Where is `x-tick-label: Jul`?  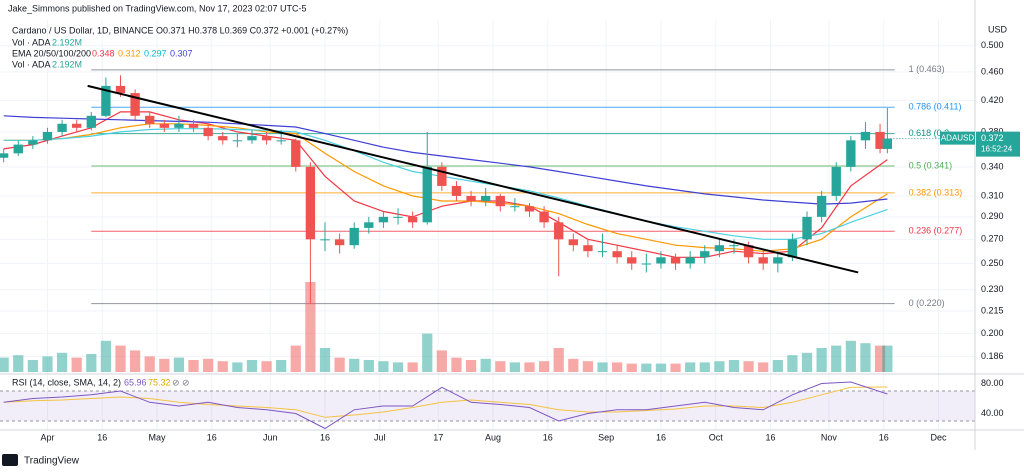
x-tick-label: Jul is located at coordinates (380, 437).